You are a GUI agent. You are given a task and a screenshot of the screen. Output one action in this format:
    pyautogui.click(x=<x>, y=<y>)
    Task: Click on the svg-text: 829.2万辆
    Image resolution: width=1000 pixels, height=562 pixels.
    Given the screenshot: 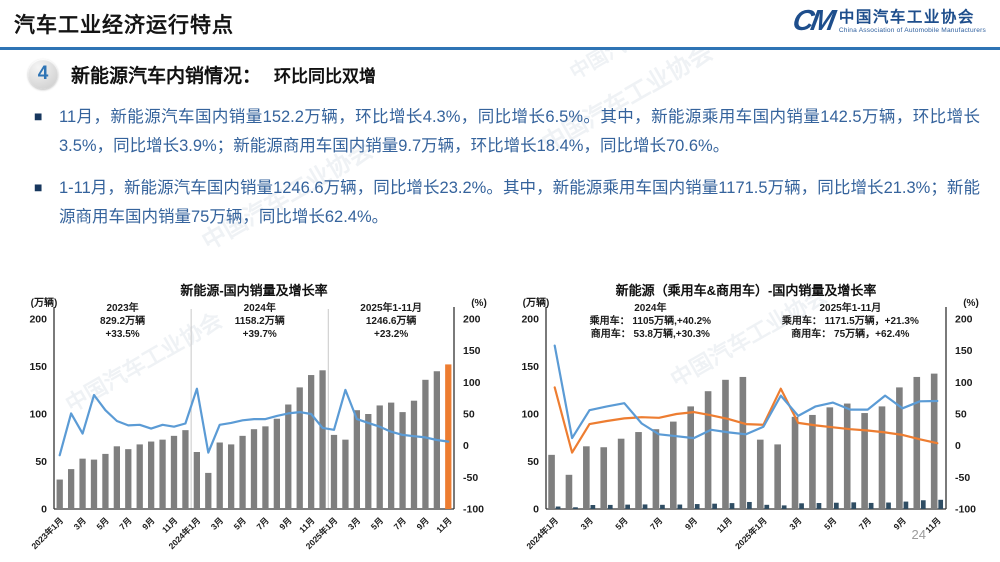 What is the action you would take?
    pyautogui.click(x=122, y=320)
    